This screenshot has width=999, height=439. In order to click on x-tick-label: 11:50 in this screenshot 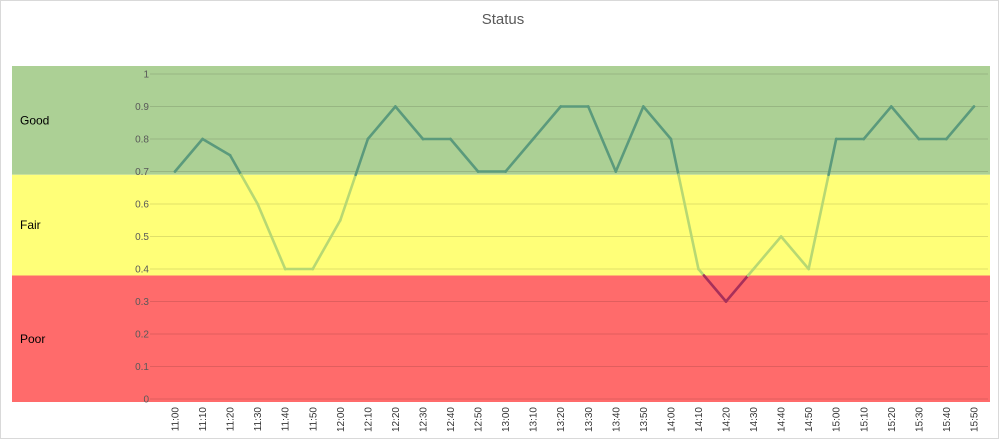, I will do `click(313, 419)`.